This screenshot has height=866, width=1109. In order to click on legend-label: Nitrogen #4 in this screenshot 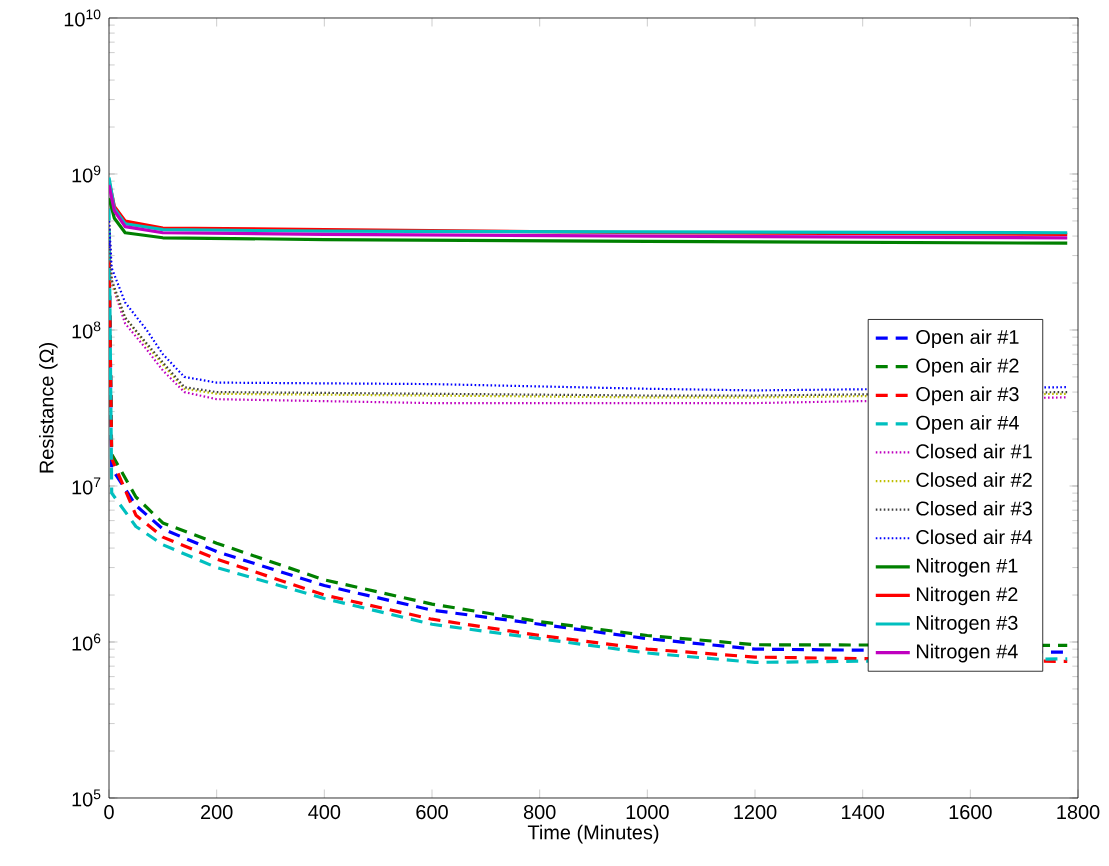, I will do `click(967, 653)`.